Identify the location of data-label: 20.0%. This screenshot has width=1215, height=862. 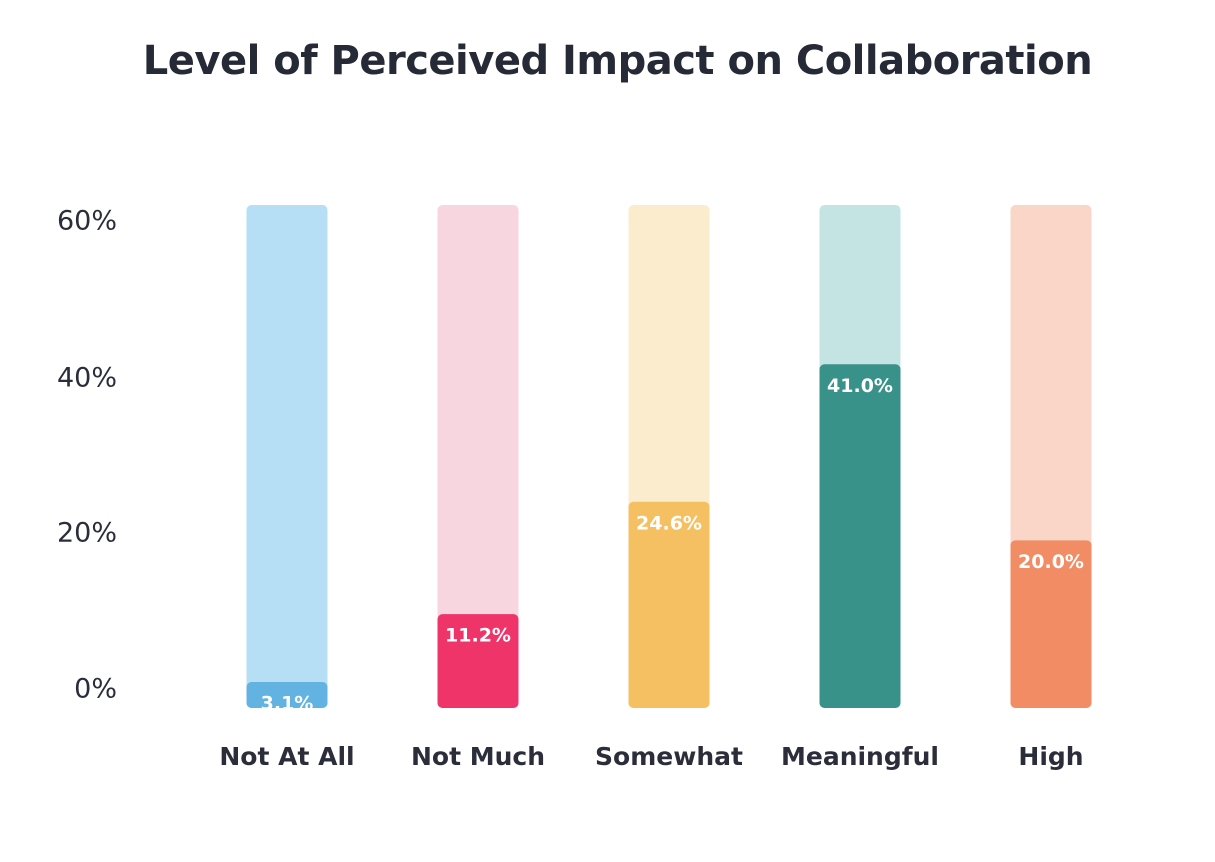
(1051, 562).